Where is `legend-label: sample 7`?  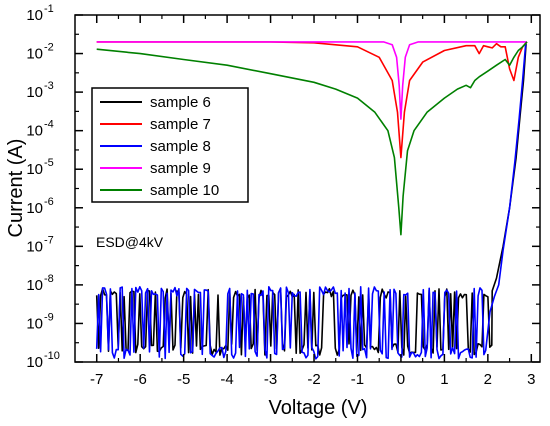 legend-label: sample 7 is located at coordinates (180, 124).